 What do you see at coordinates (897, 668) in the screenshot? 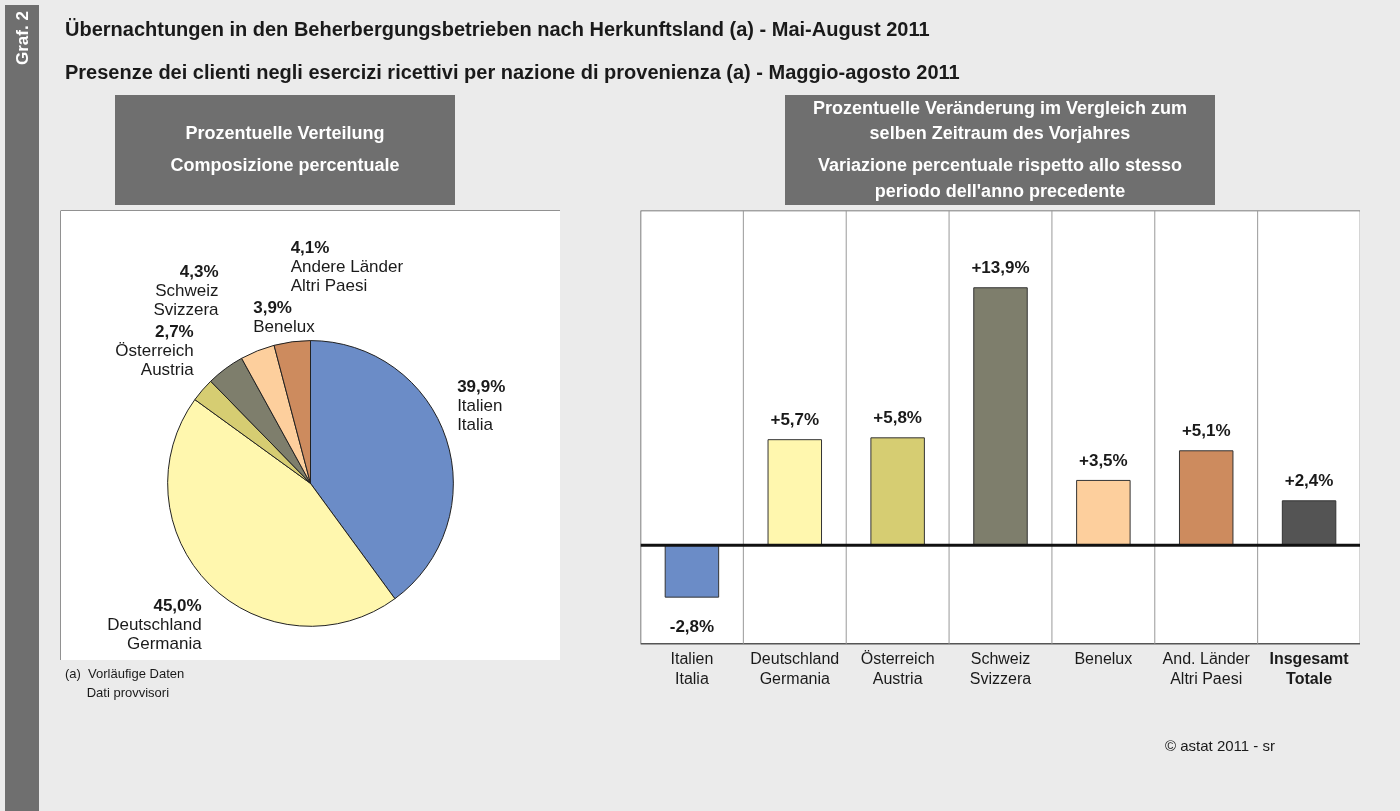
I see `x-tick-label: Österreich Austria` at bounding box center [897, 668].